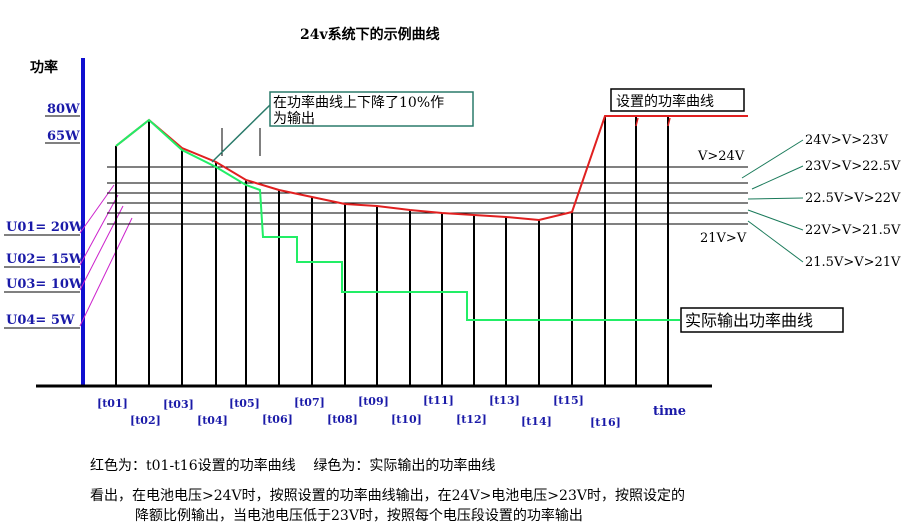  Describe the element at coordinates (853, 198) in the screenshot. I see `voltage-label-22-5-22: 22.5V>V>22V` at that location.